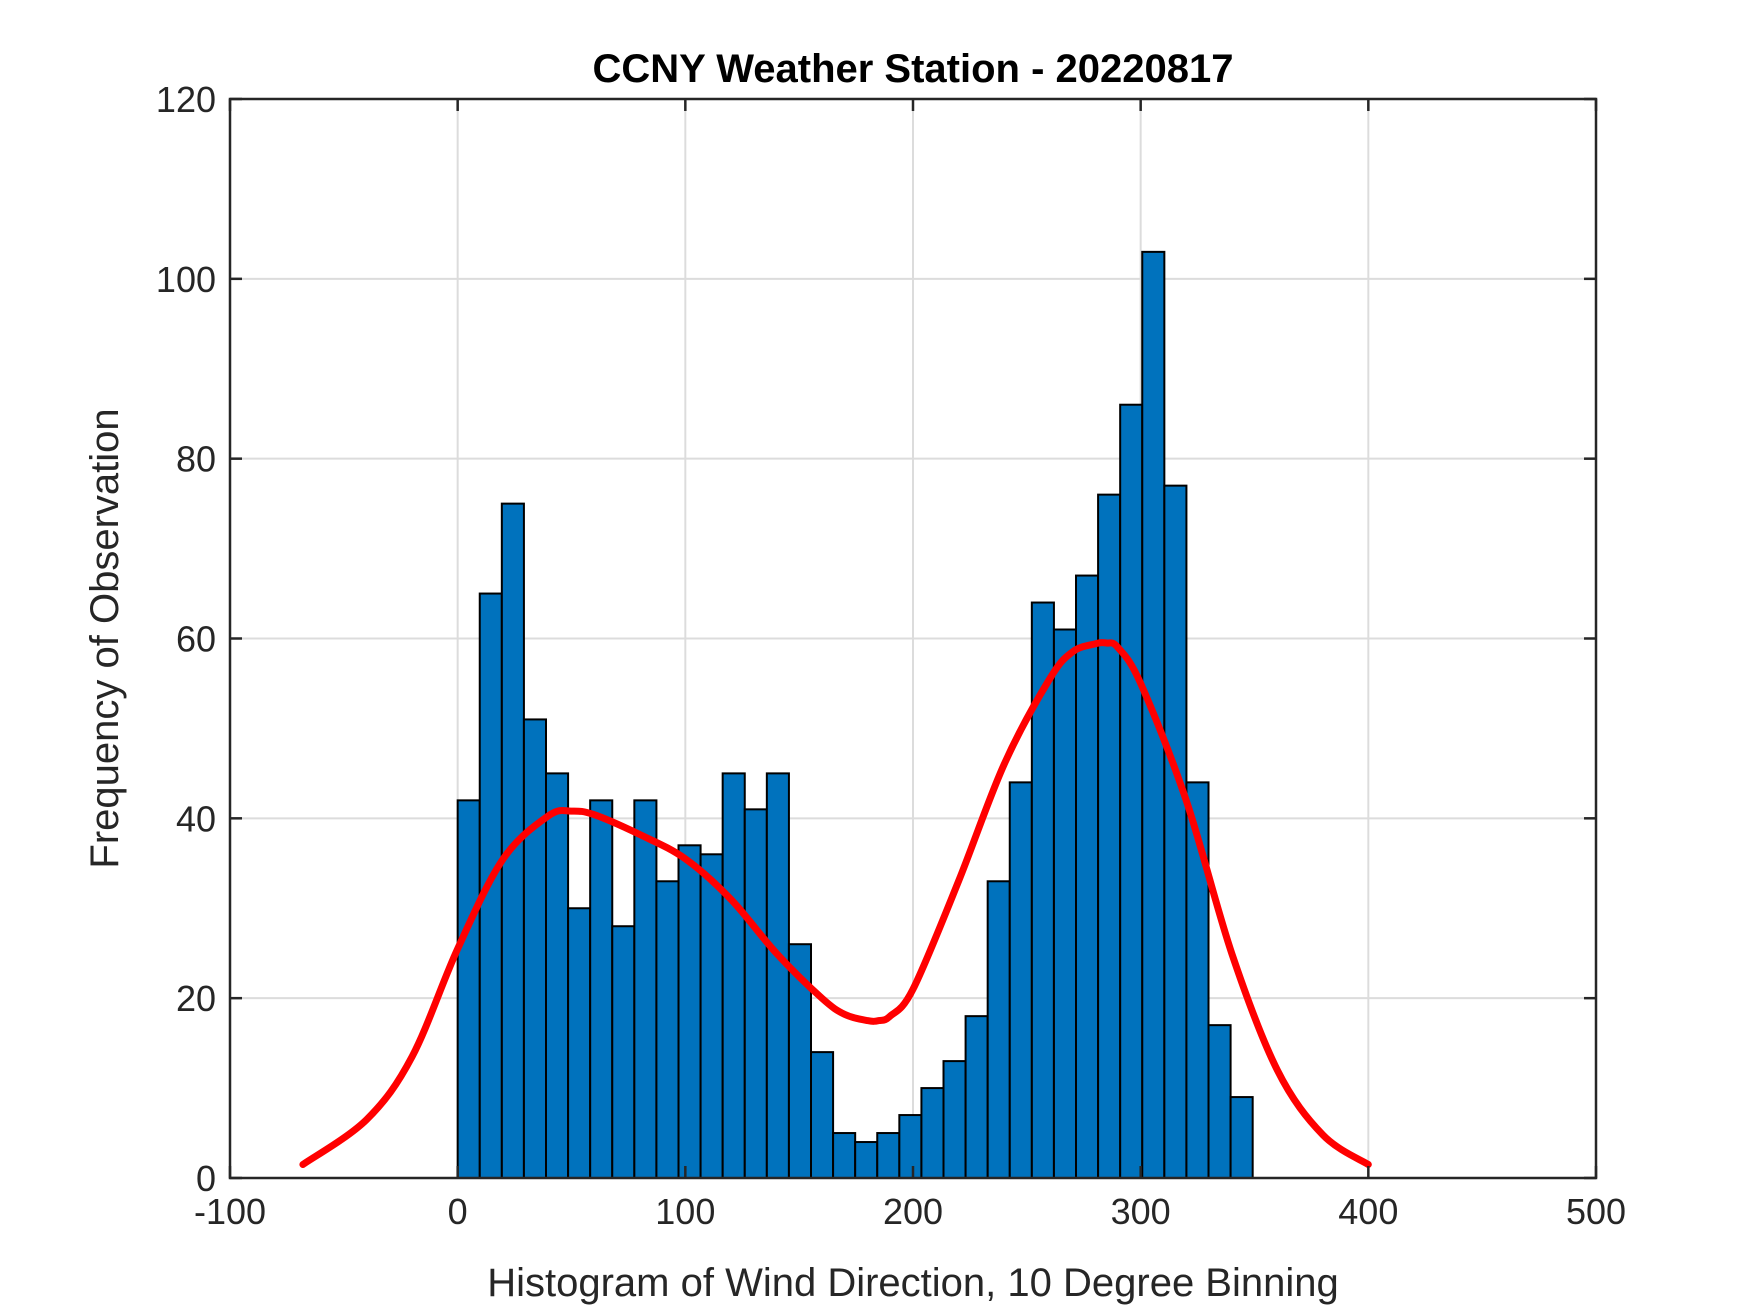 This screenshot has height=1313, width=1750. I want to click on y-axis-label: Frequency of Observation, so click(105, 638).